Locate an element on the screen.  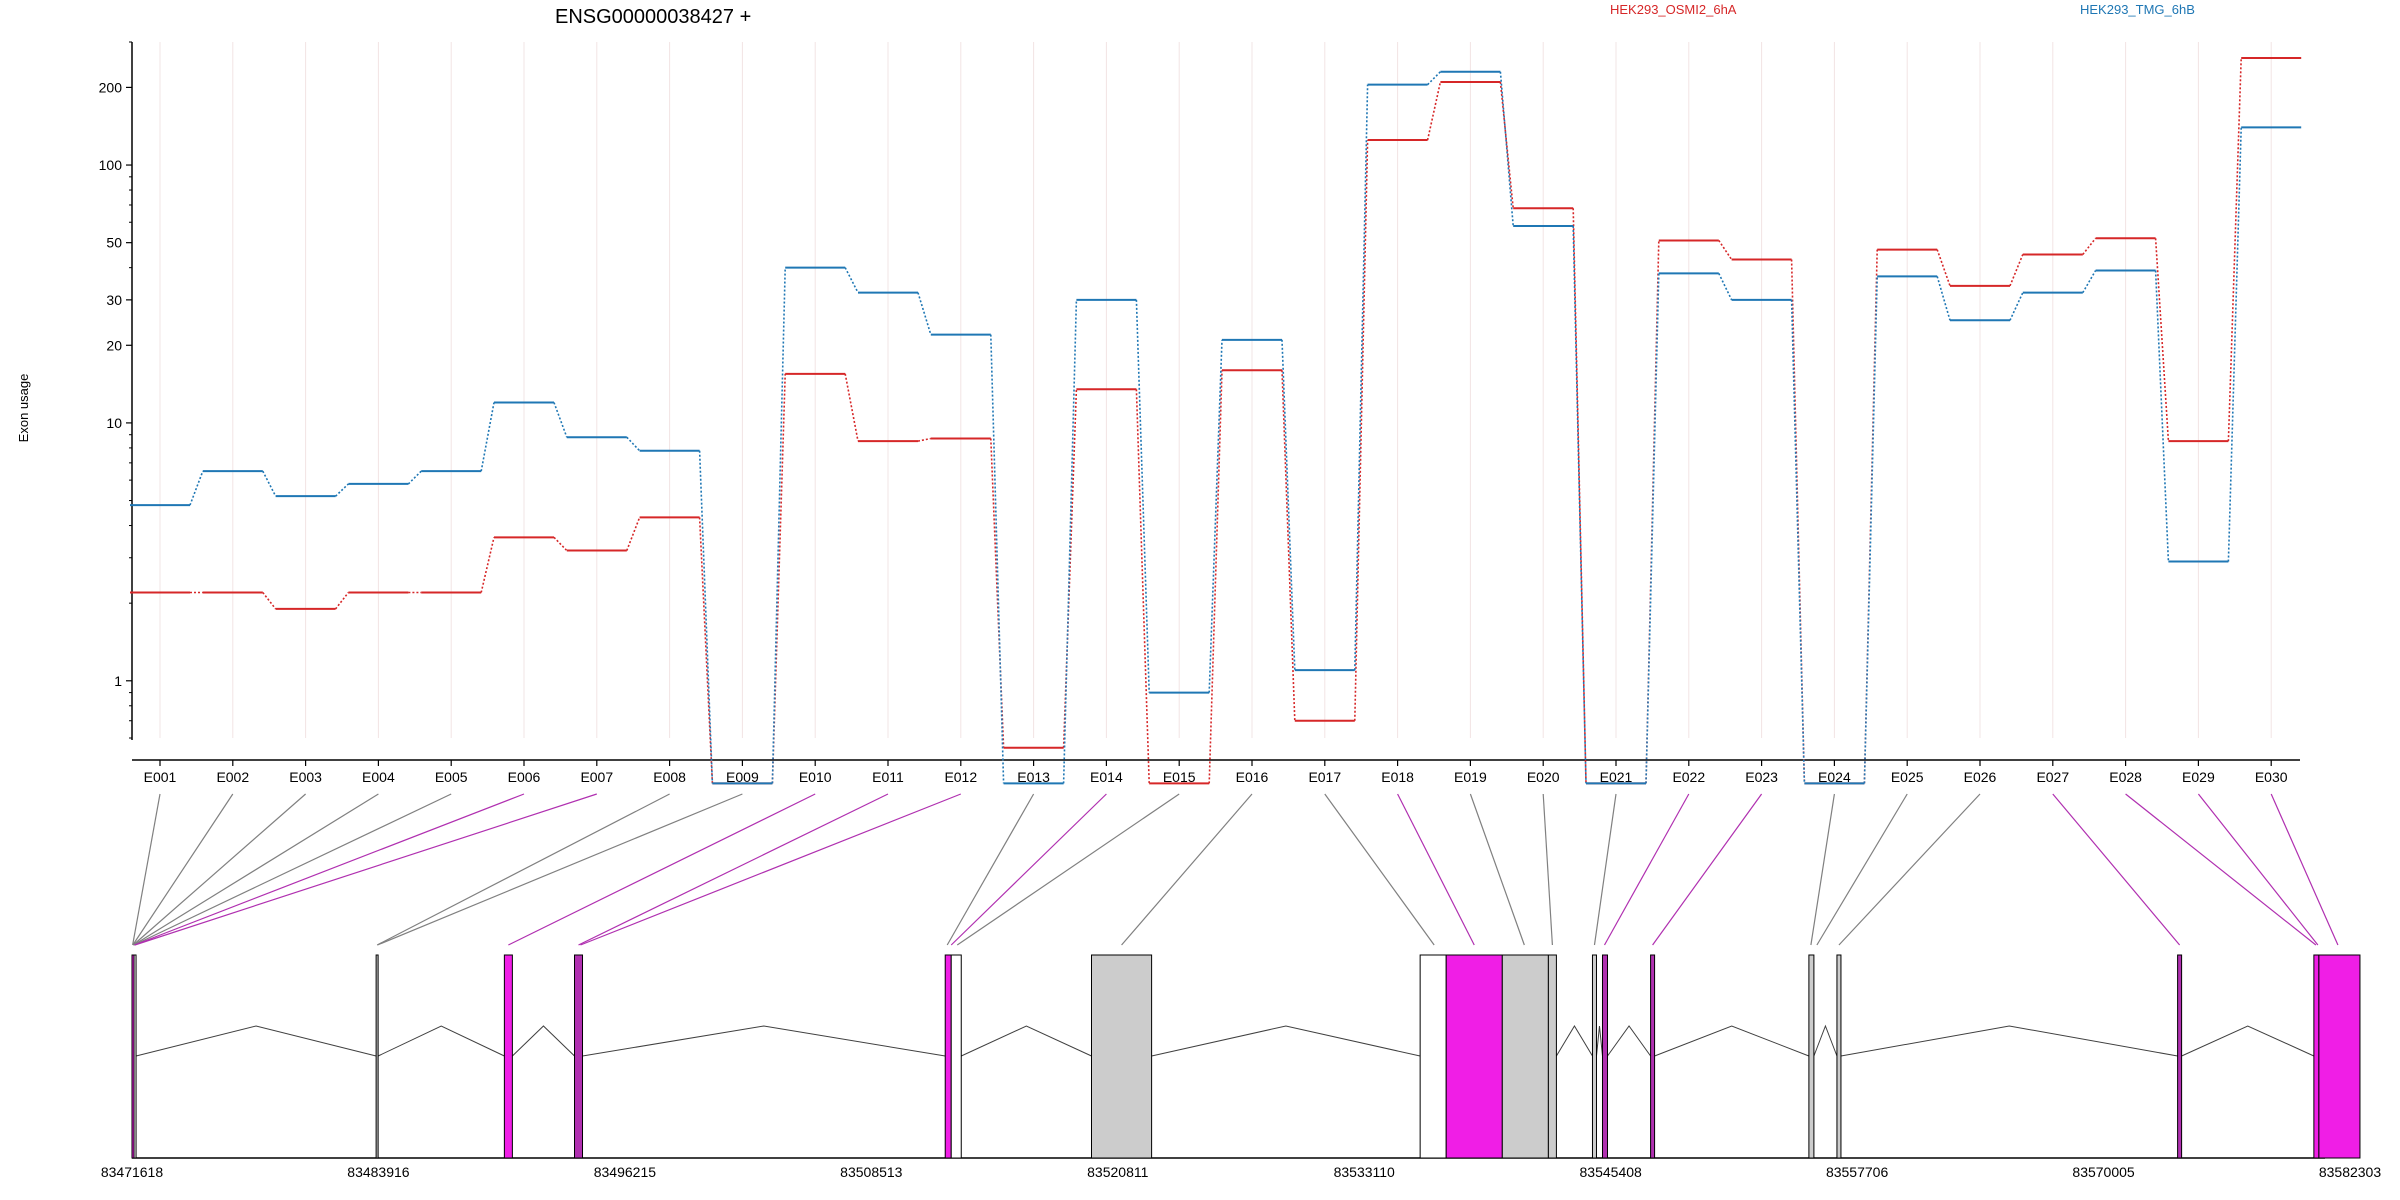
genome-coord-label-9: 83582303 is located at coordinates (2350, 1172).